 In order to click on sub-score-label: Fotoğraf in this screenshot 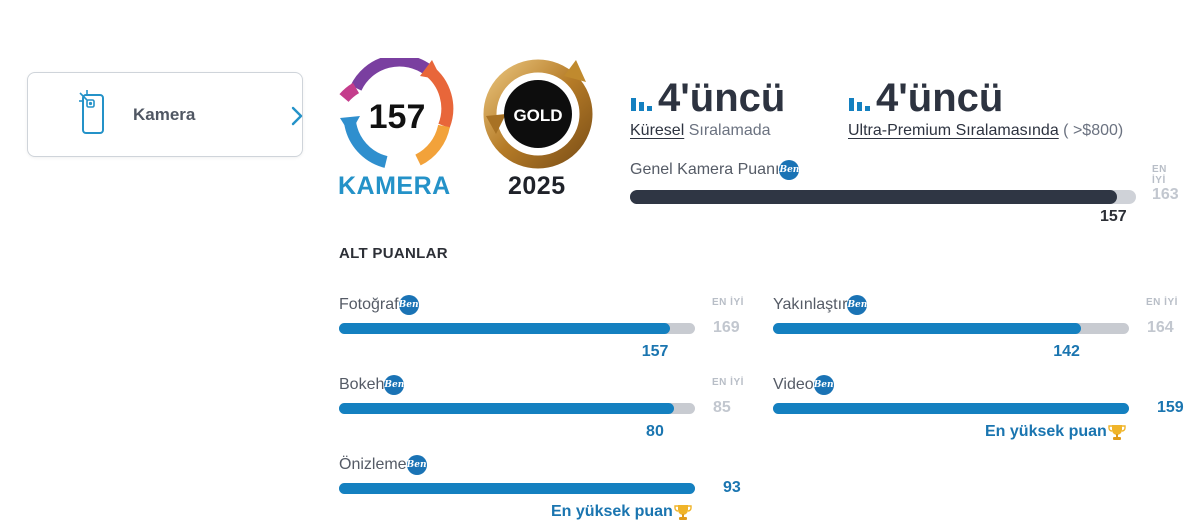, I will do `click(369, 304)`.